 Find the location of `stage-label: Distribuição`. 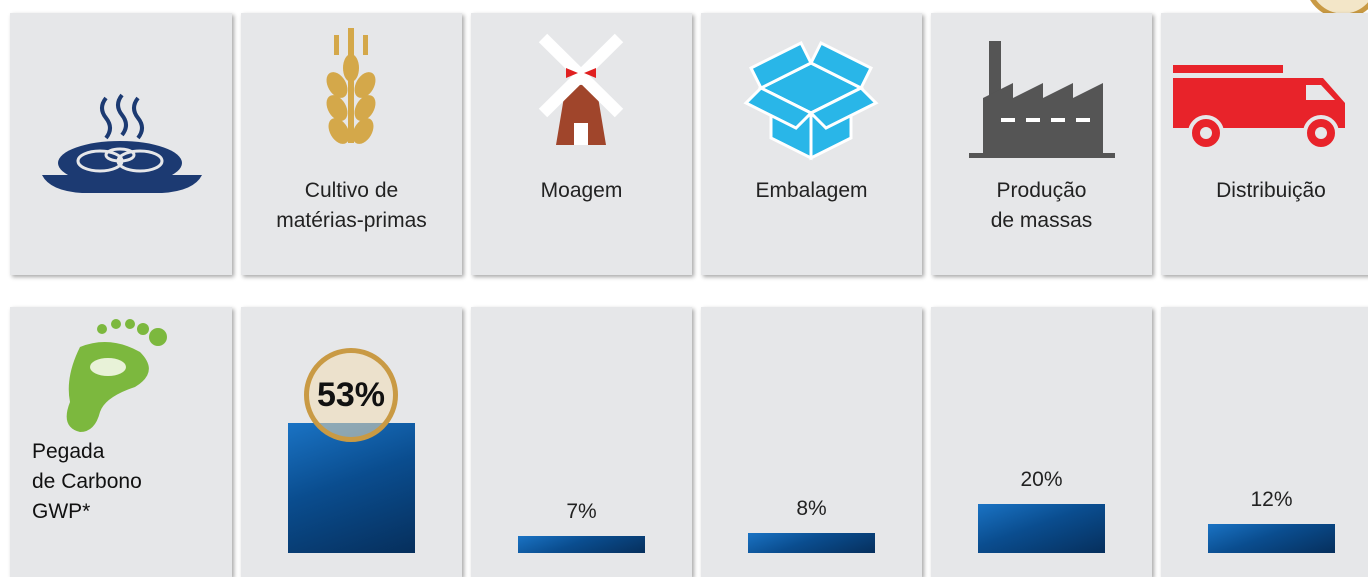

stage-label: Distribuição is located at coordinates (1271, 190).